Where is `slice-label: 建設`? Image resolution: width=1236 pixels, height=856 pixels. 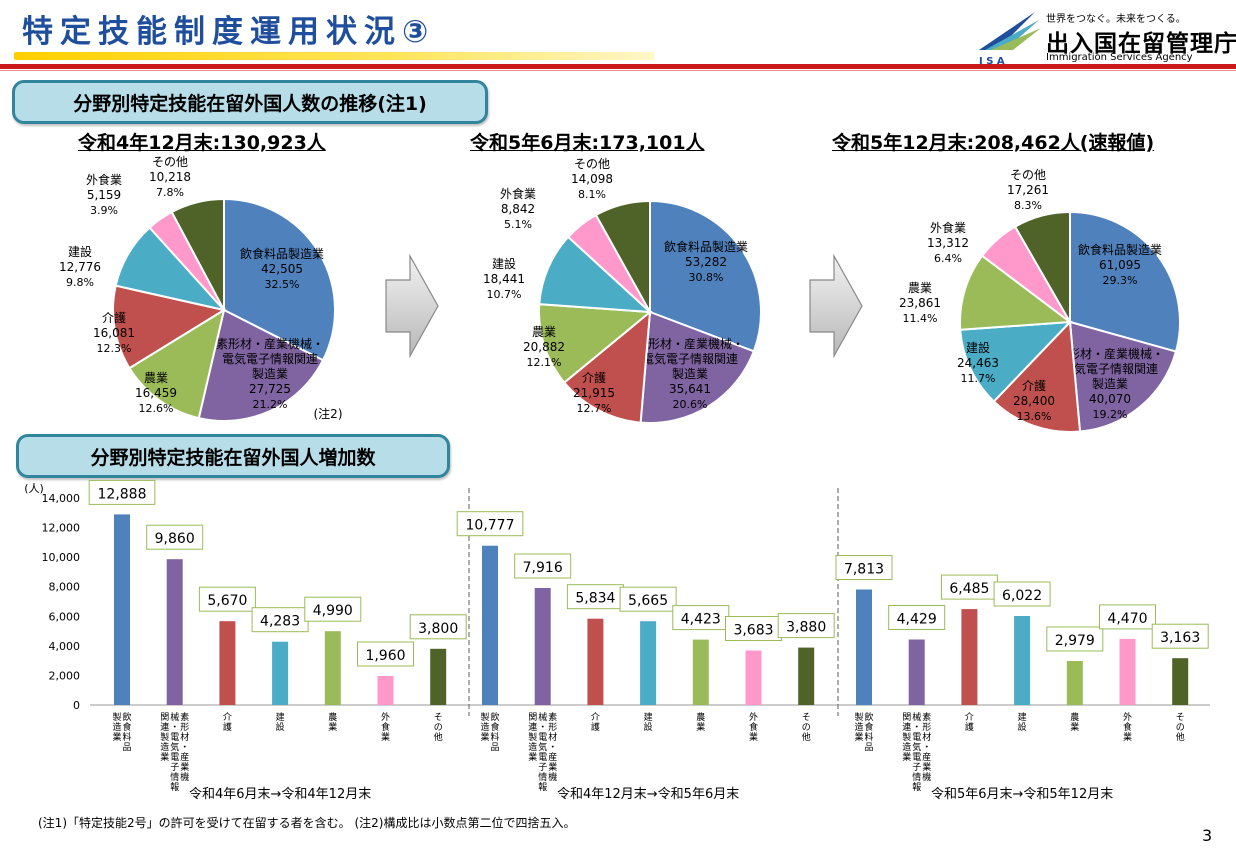
slice-label: 建設 is located at coordinates (80, 251).